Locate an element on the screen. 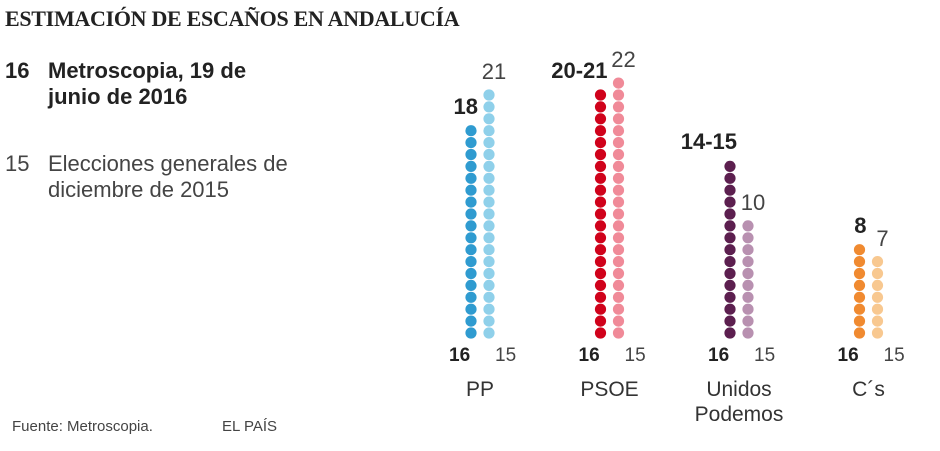 This screenshot has width=940, height=451. x-tick-label: PP is located at coordinates (479, 389).